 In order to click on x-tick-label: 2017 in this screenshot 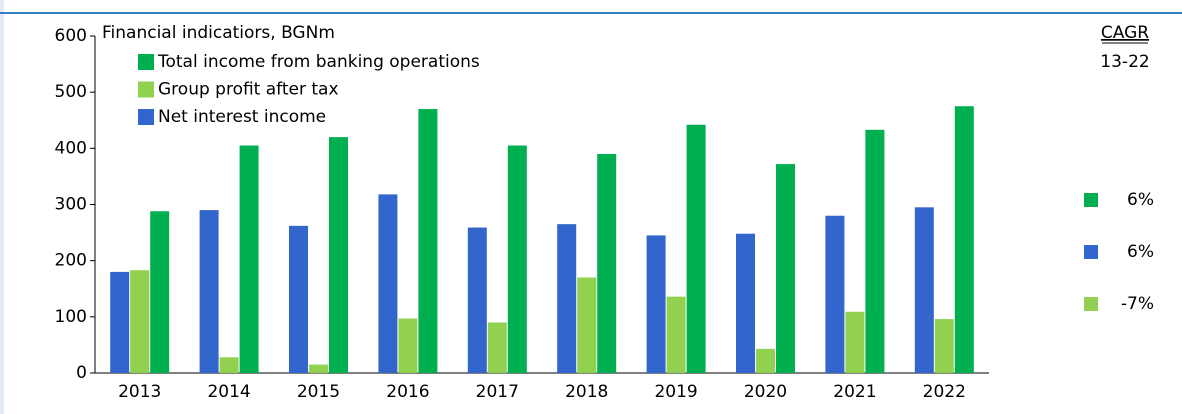, I will do `click(497, 392)`.